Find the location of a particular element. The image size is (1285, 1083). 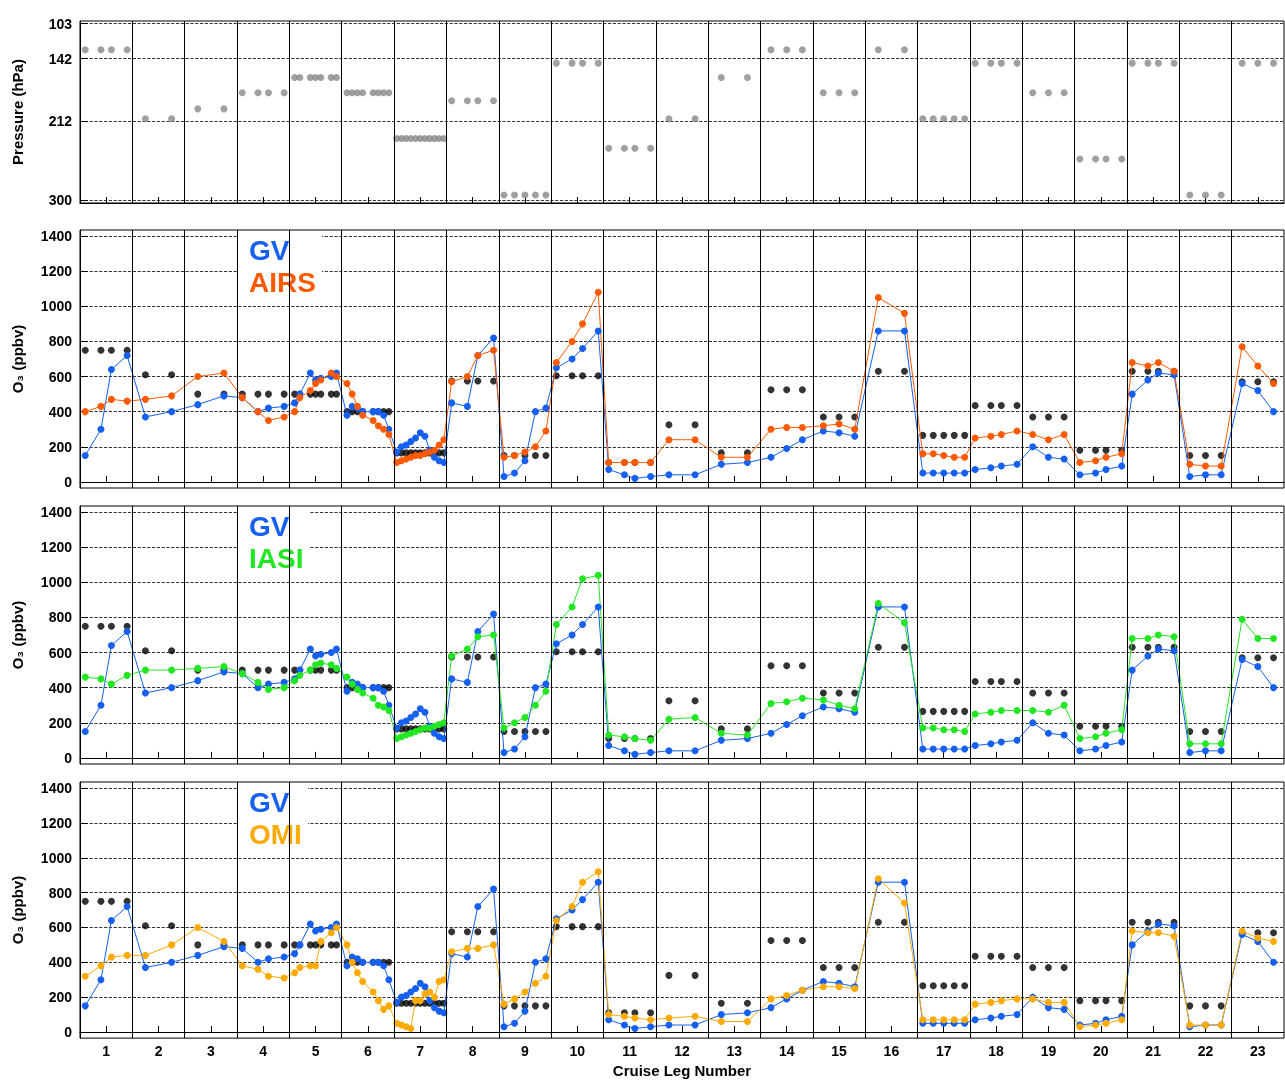

x-tick-label: 21 is located at coordinates (1153, 1051).